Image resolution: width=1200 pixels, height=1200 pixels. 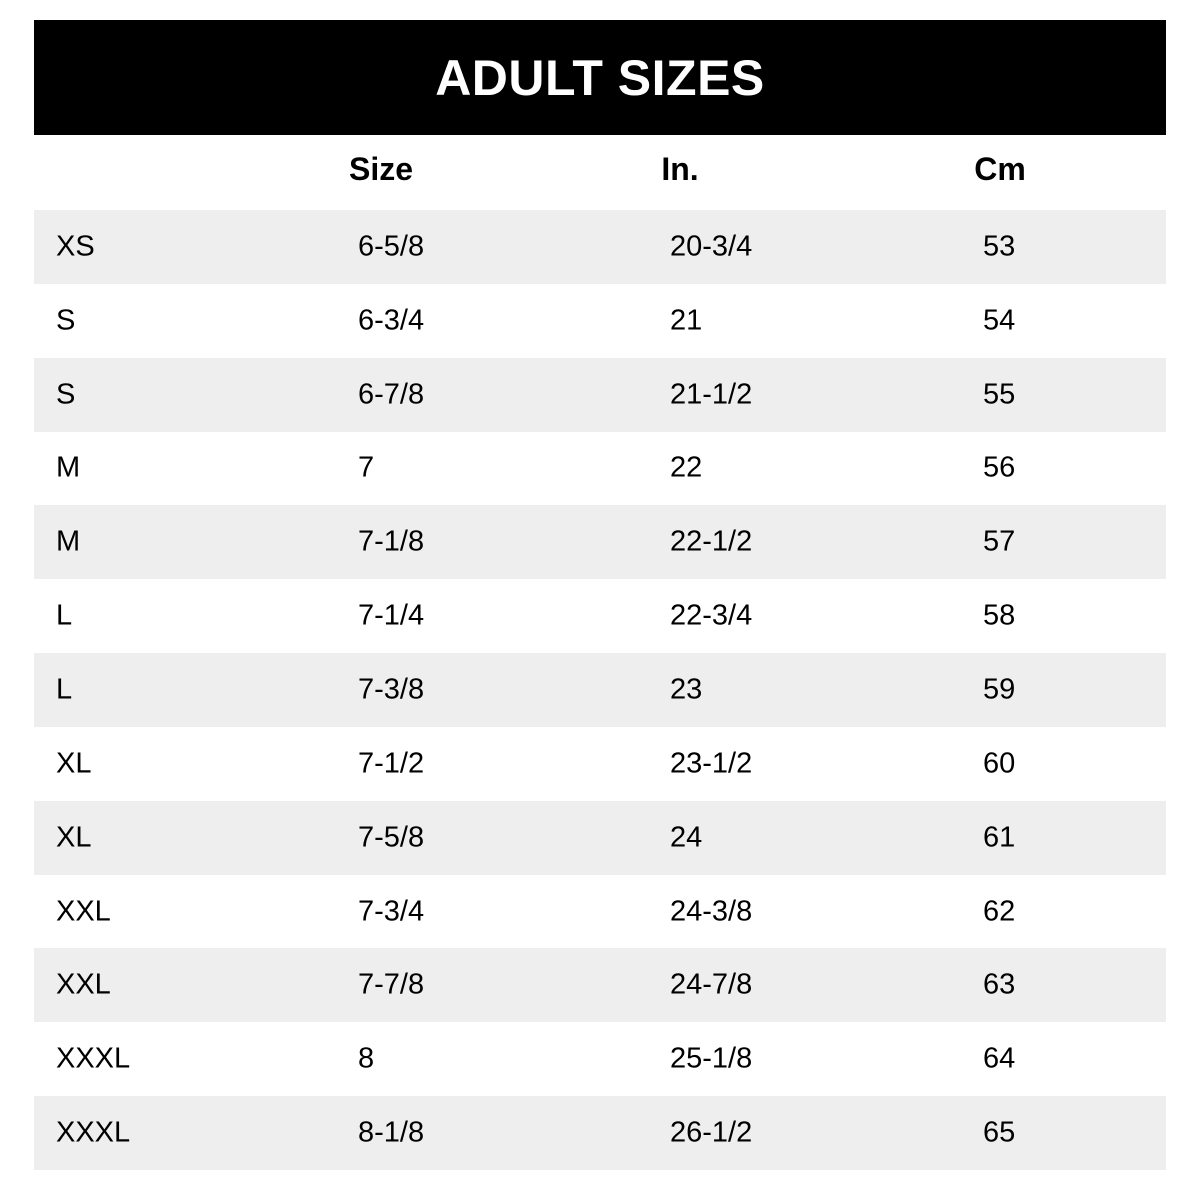 What do you see at coordinates (391, 763) in the screenshot?
I see `hat-size-cell: 7-1/2` at bounding box center [391, 763].